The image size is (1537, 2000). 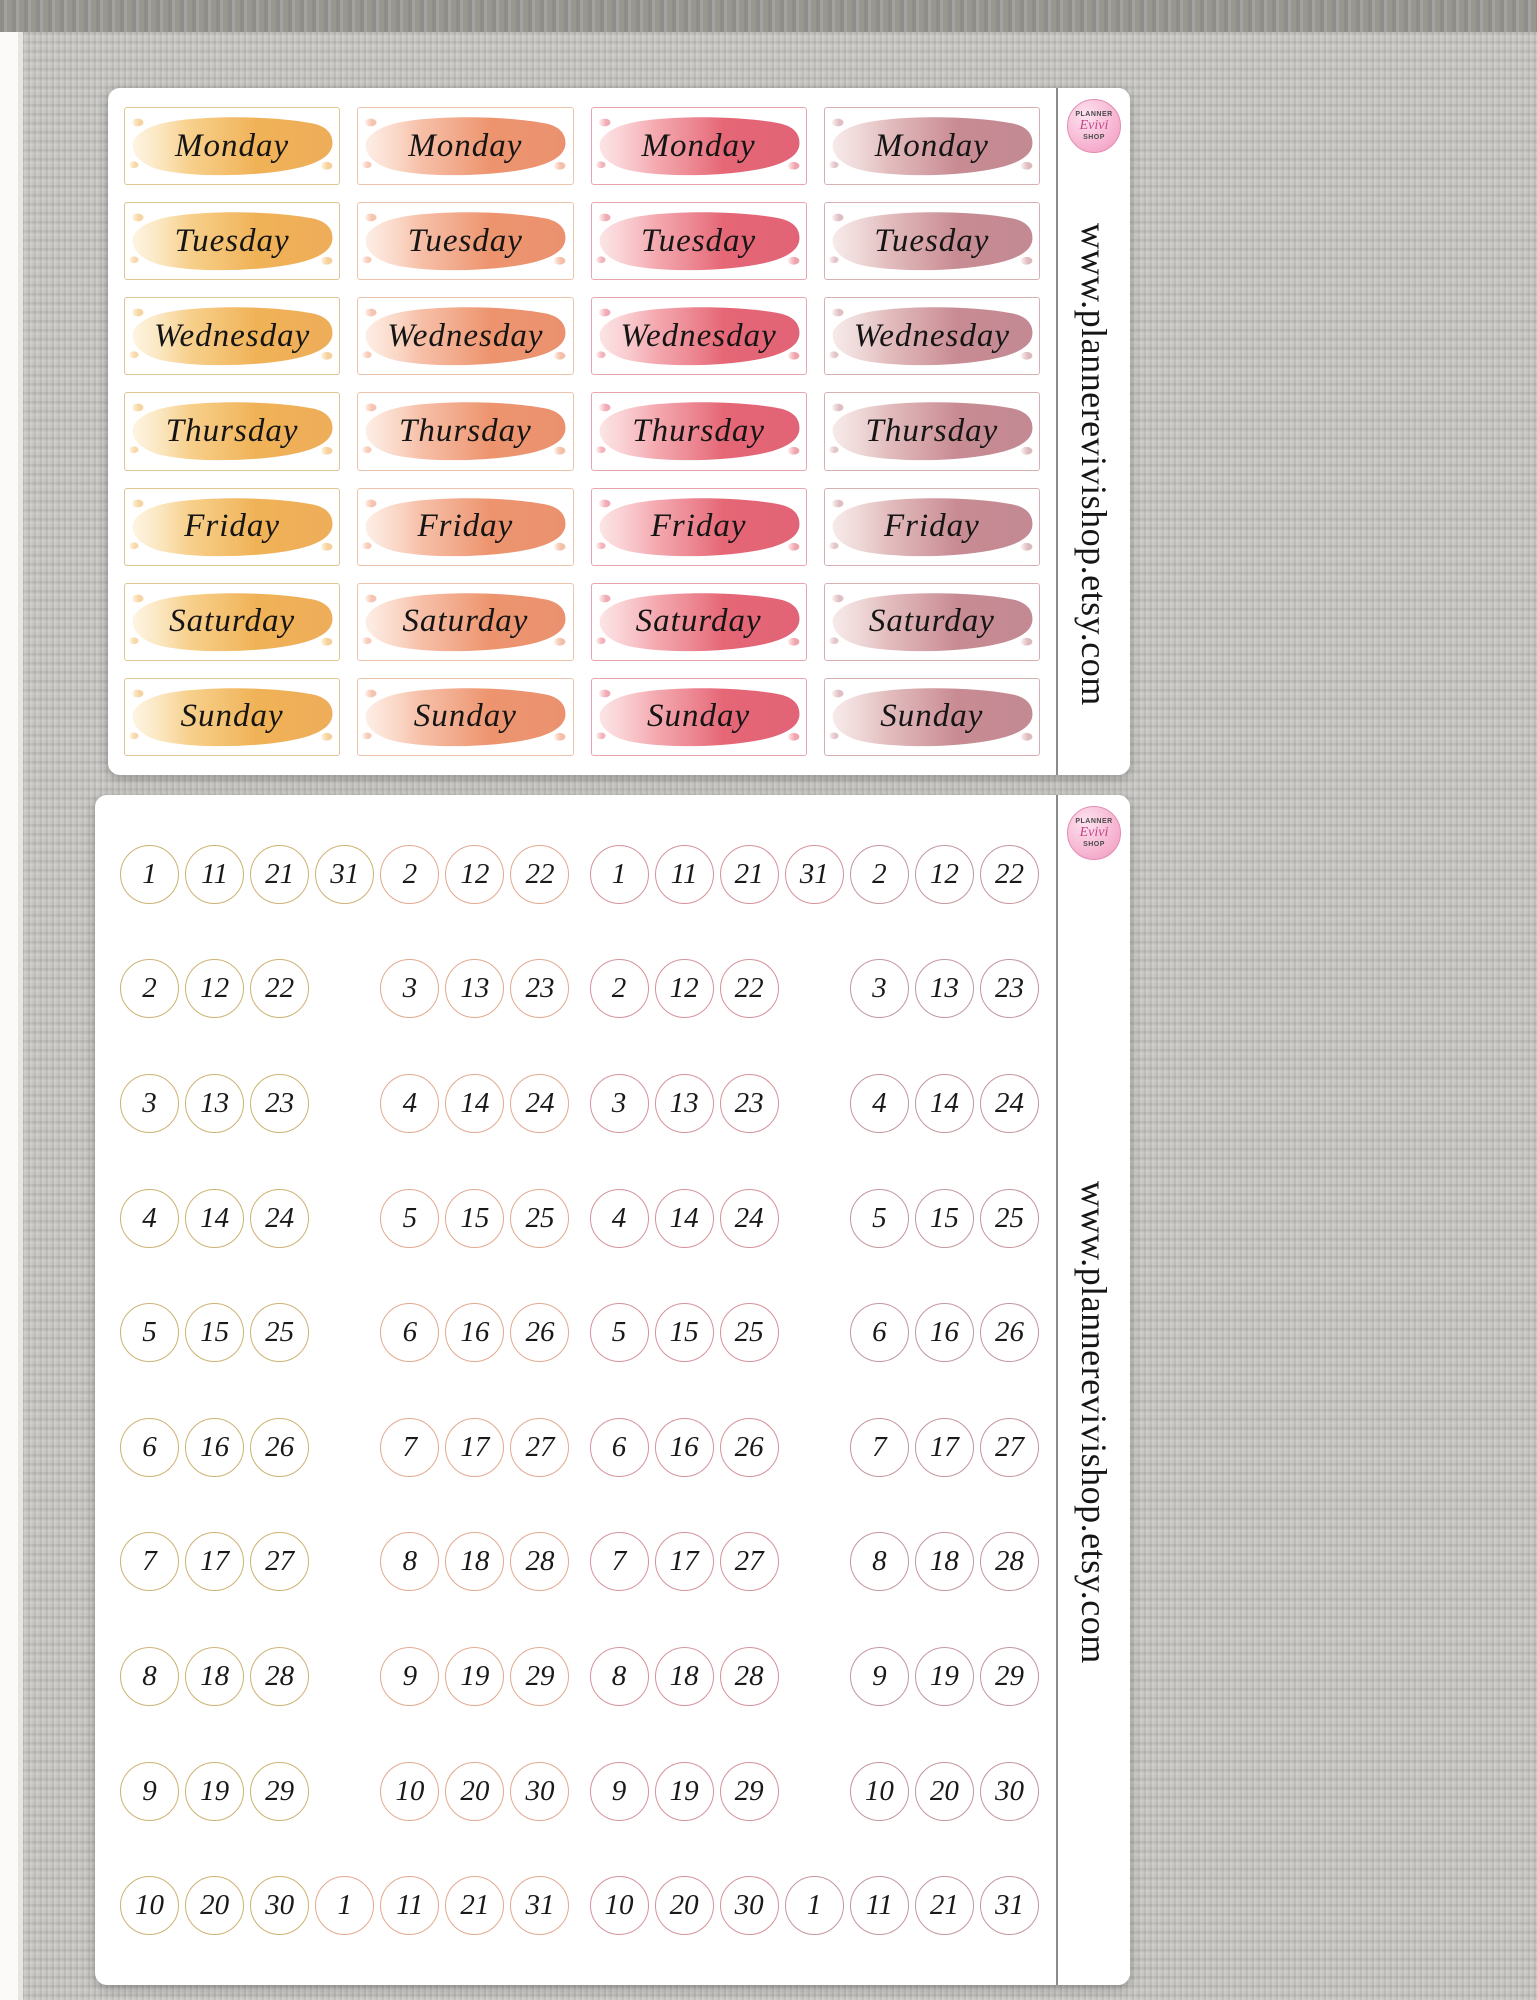 What do you see at coordinates (465, 146) in the screenshot?
I see `day-sticker-monday-coral: Monday` at bounding box center [465, 146].